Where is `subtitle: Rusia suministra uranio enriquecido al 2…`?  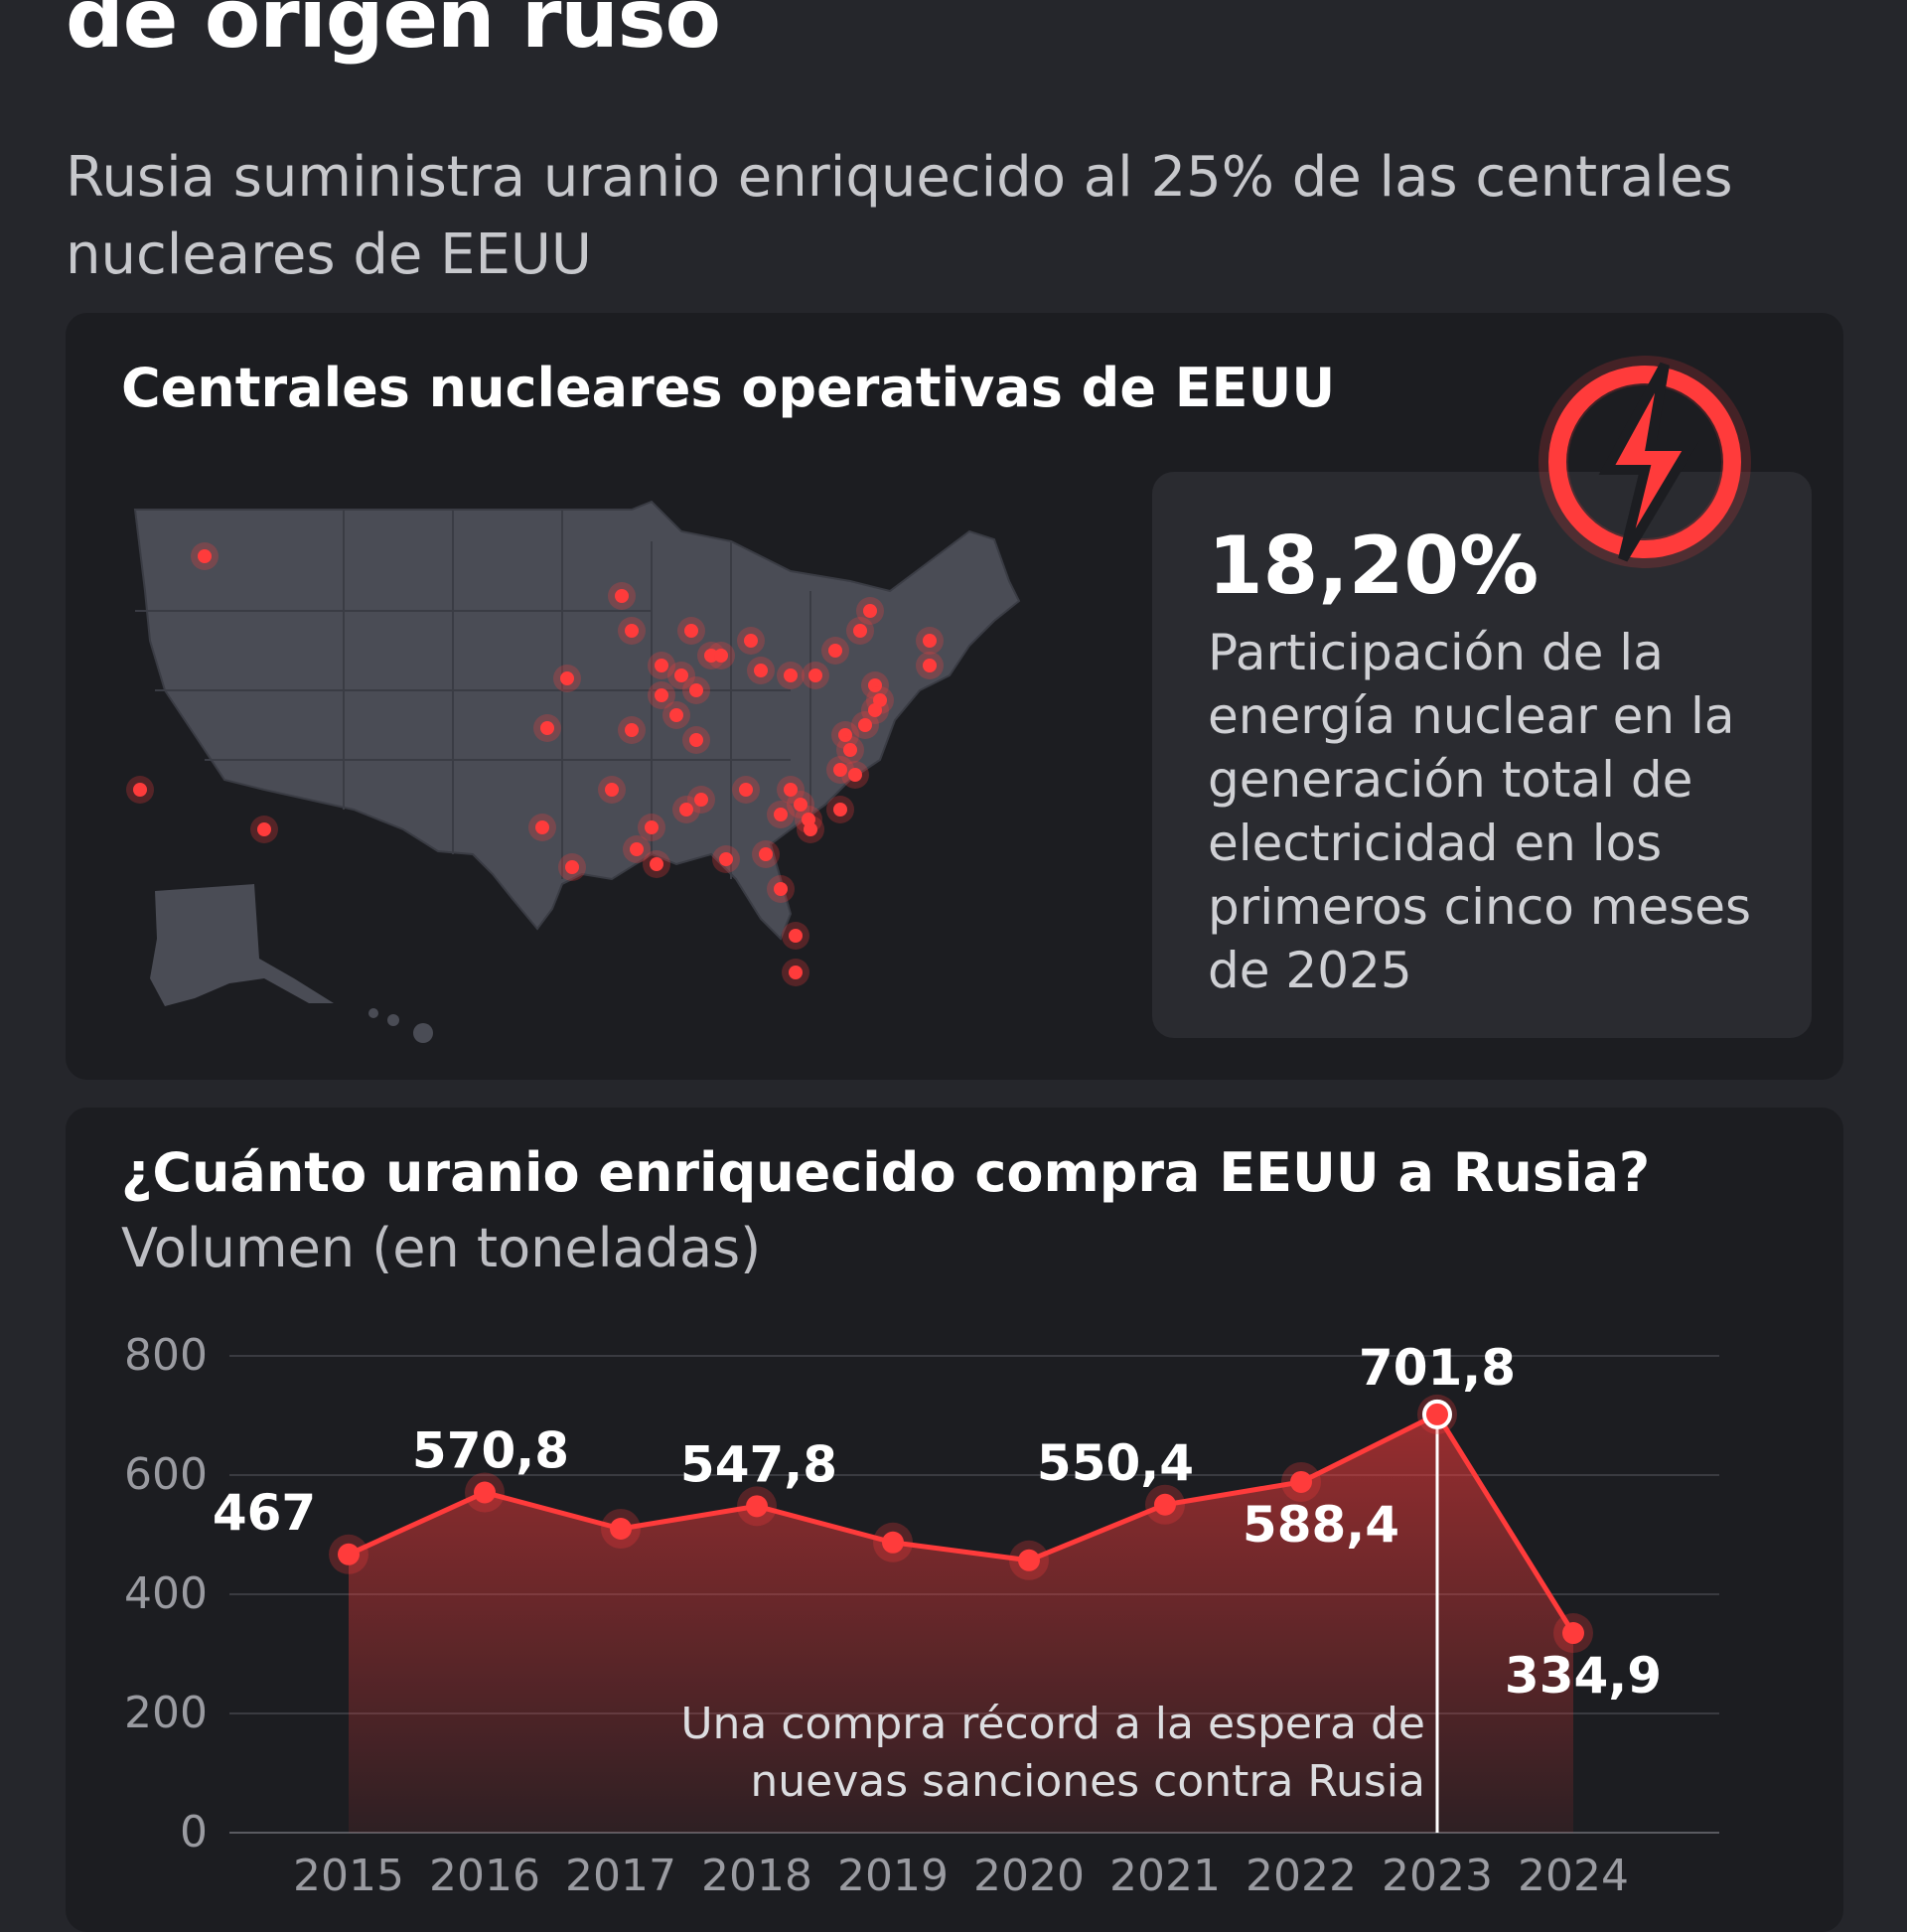
subtitle: Rusia suministra uranio enriquecido al 2… is located at coordinates (899, 216).